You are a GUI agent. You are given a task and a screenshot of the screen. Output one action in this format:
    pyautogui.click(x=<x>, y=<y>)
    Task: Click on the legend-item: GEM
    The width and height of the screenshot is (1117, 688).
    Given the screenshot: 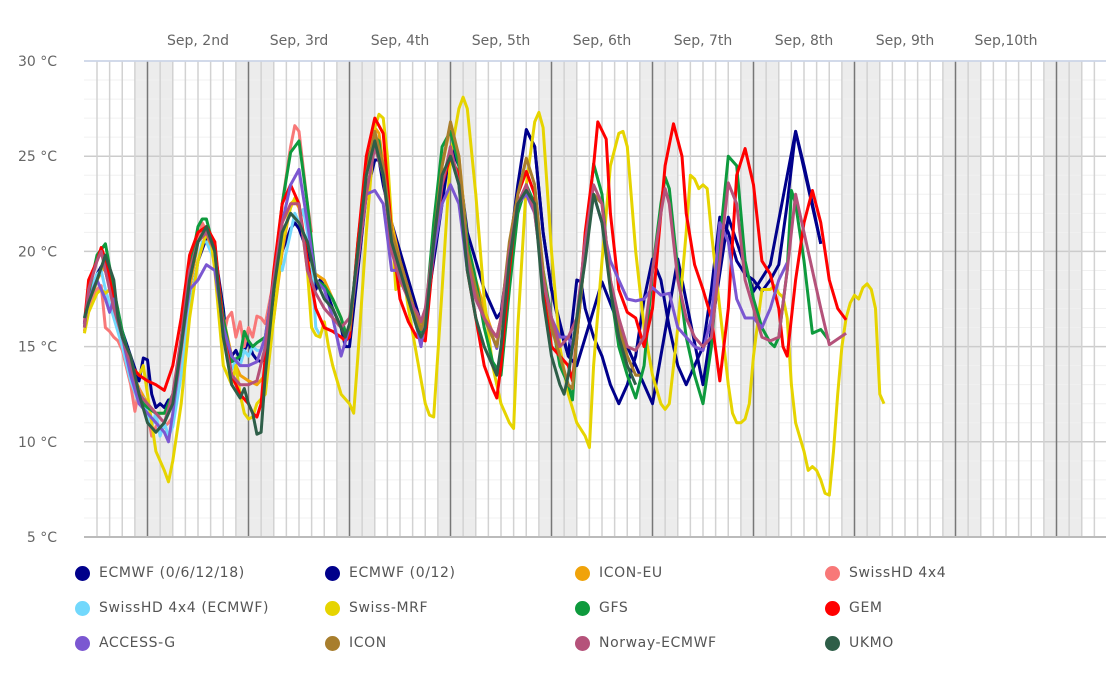 What is the action you would take?
    pyautogui.click(x=950, y=608)
    